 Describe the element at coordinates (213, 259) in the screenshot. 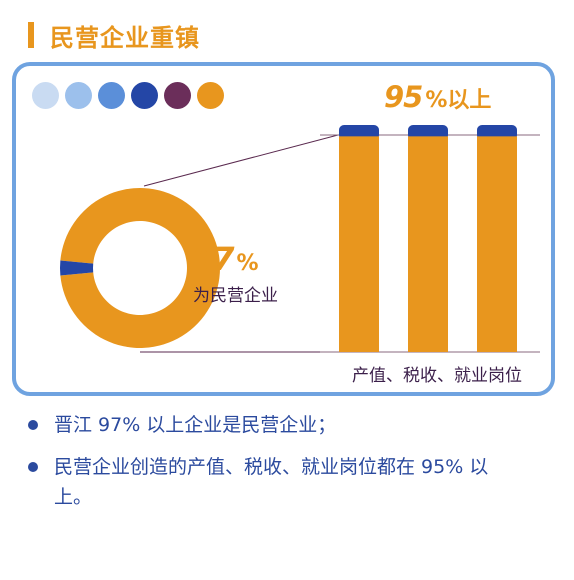

I see `donut-value: 97` at that location.